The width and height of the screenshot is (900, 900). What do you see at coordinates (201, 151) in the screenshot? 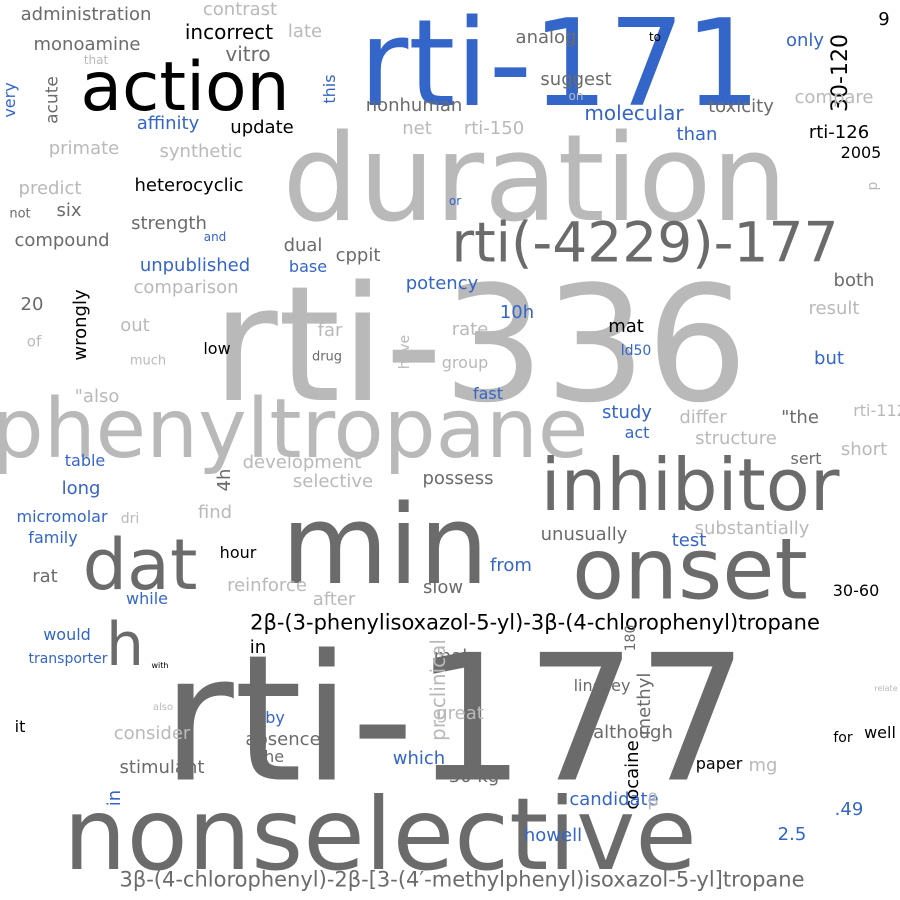
I see `word-synthetic: synthetic` at bounding box center [201, 151].